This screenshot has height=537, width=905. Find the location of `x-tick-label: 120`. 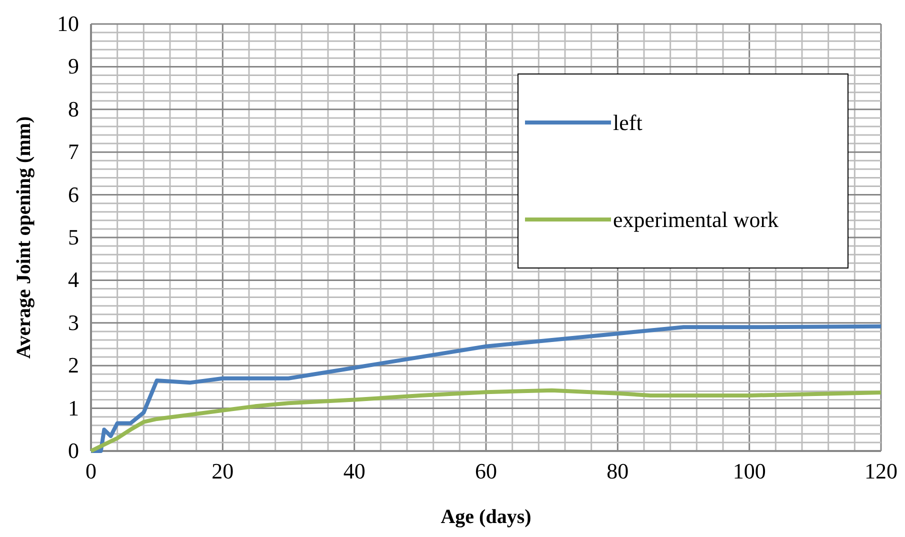

x-tick-label: 120 is located at coordinates (881, 471).